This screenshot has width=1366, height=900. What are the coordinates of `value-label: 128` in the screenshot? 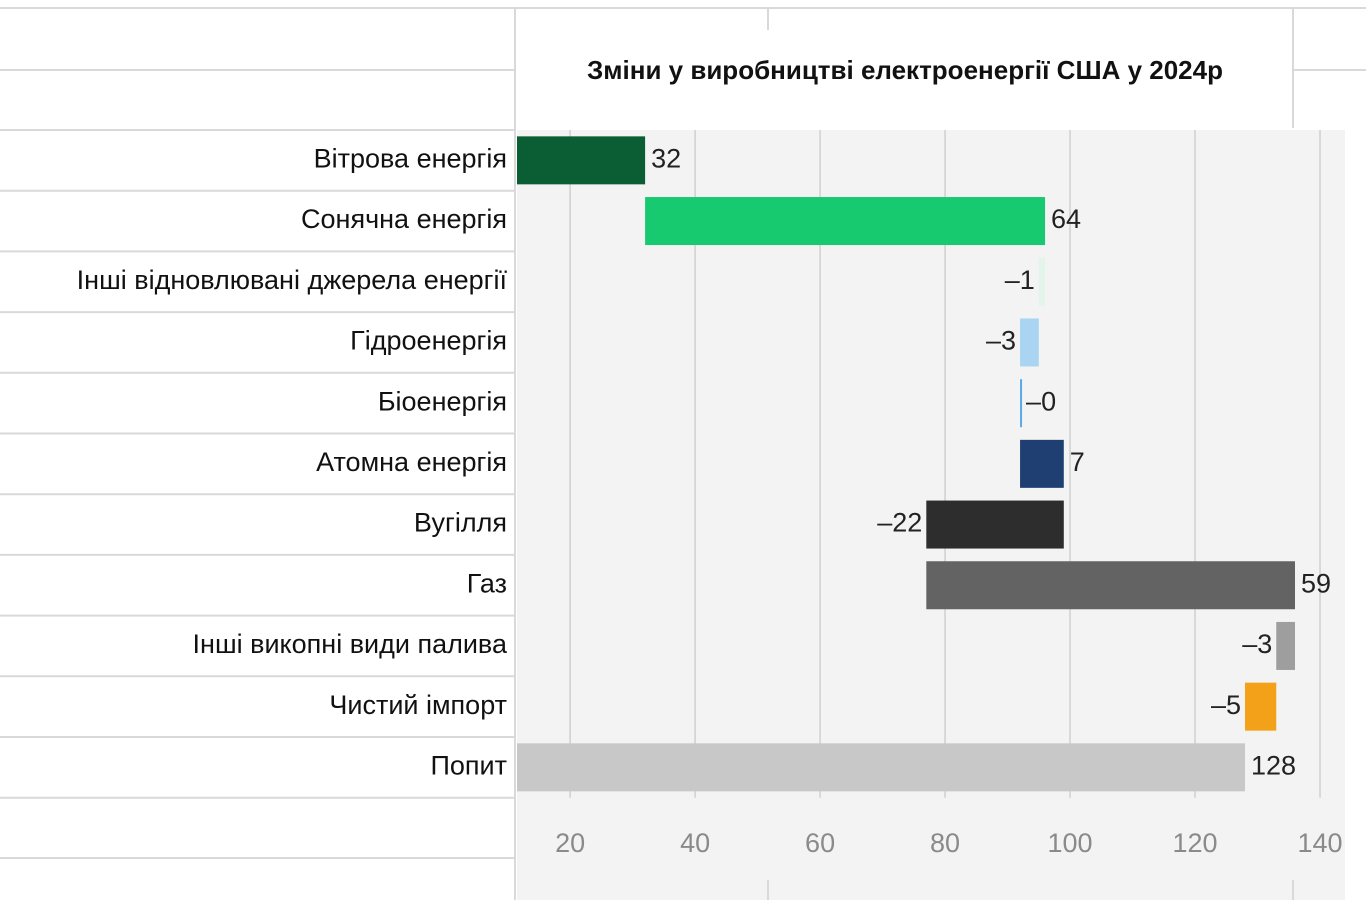 It's located at (1273, 765).